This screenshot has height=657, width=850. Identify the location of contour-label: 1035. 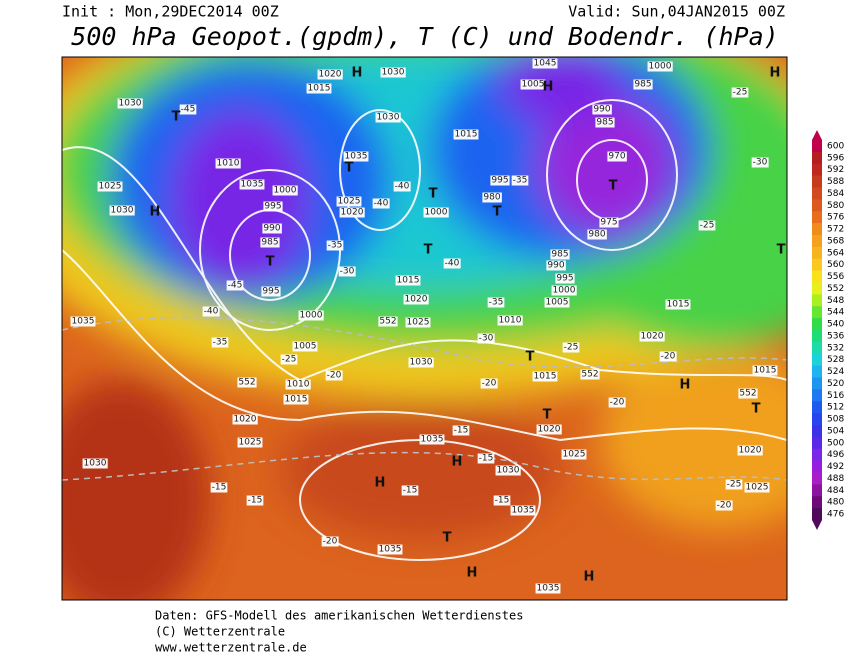
(356, 157).